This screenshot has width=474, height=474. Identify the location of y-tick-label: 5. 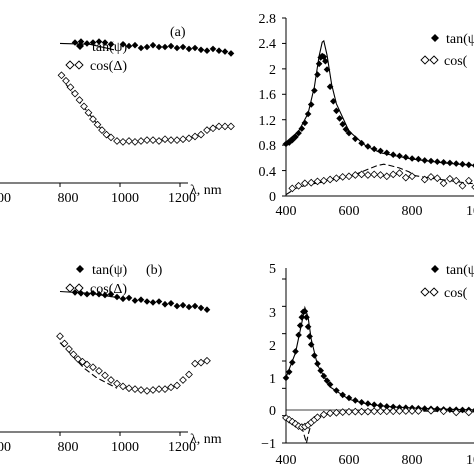
(272, 269).